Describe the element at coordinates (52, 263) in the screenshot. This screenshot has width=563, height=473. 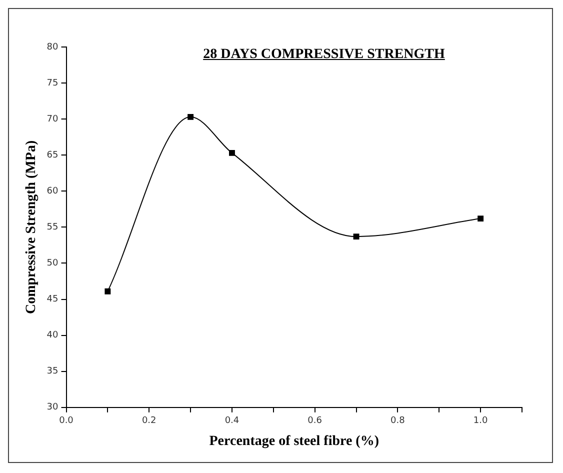
I see `y-tick-label: 50` at that location.